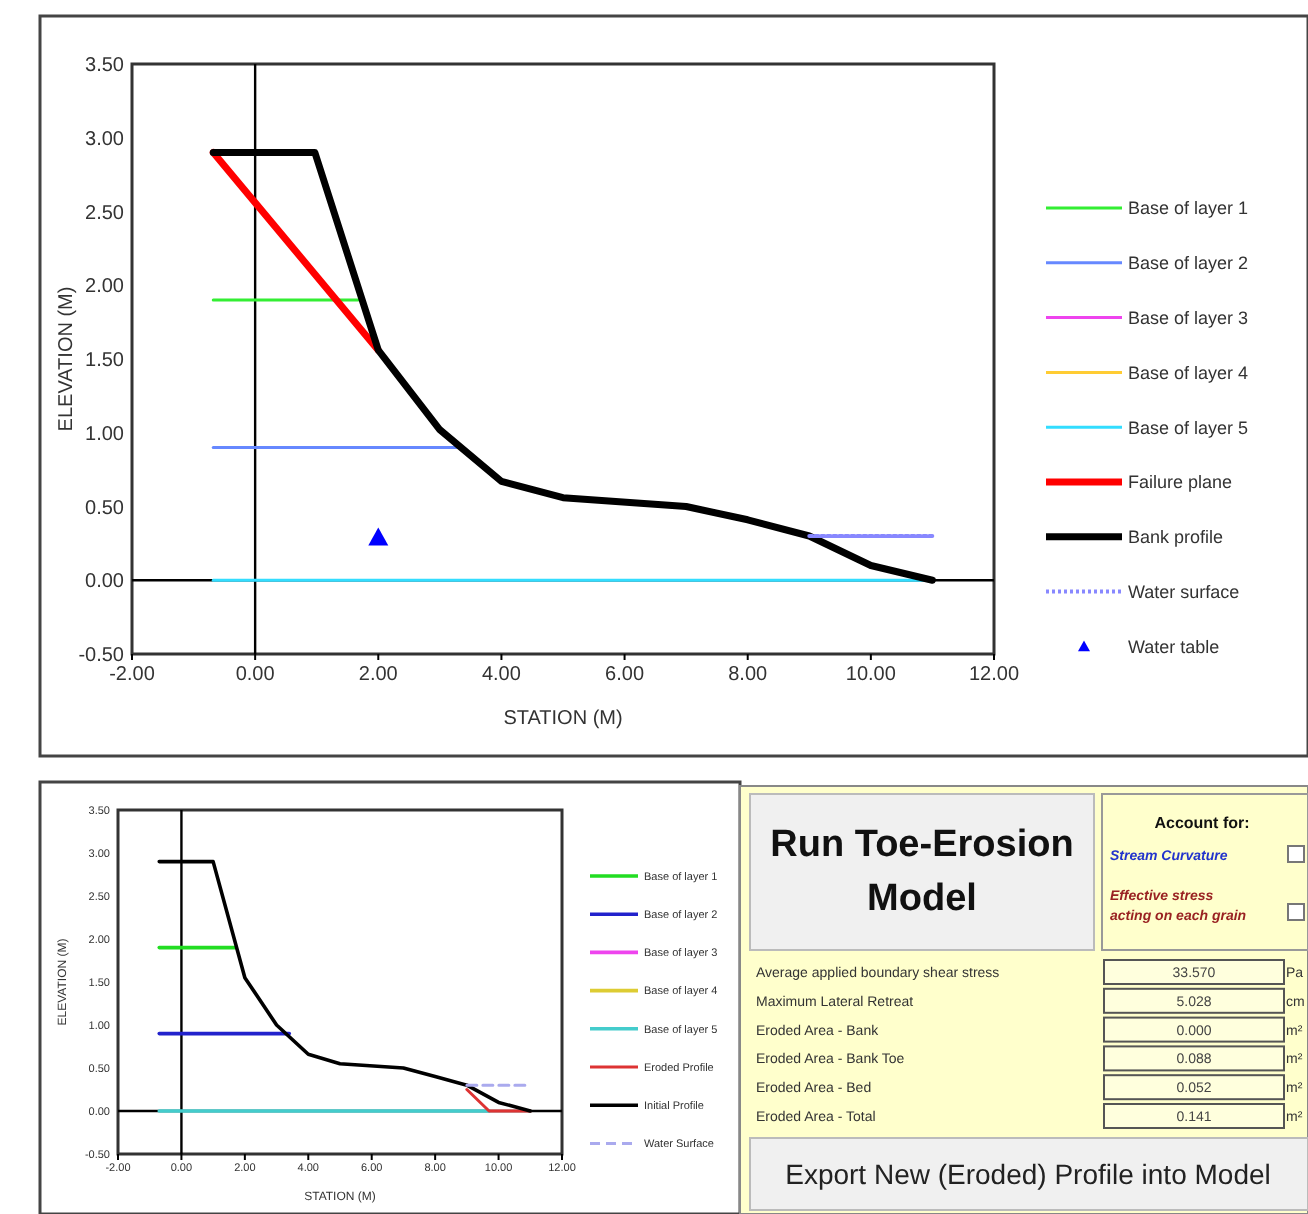 The height and width of the screenshot is (1214, 1308). Describe the element at coordinates (1176, 537) in the screenshot. I see `legend-label: Bank profile` at that location.